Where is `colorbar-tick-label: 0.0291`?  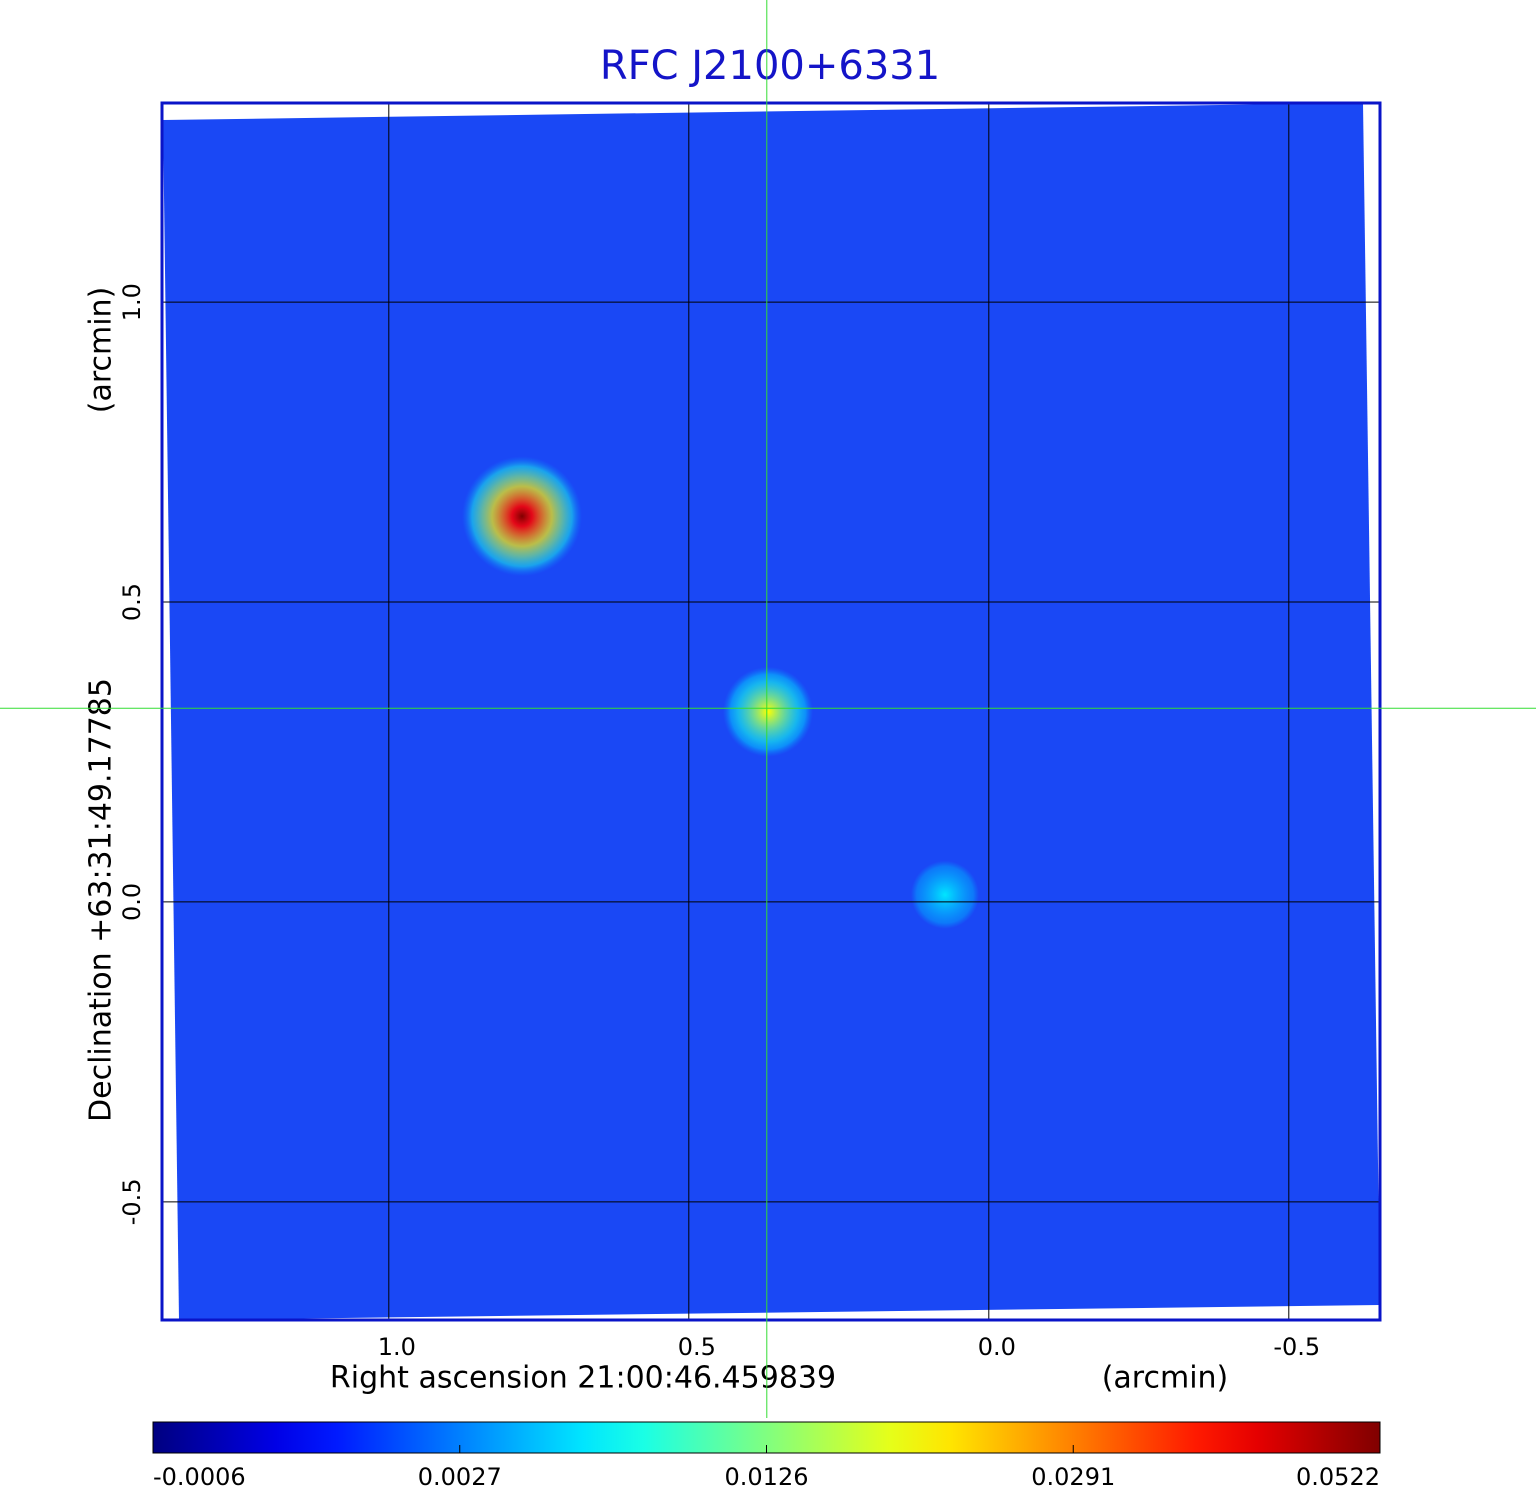 colorbar-tick-label: 0.0291 is located at coordinates (1073, 1477).